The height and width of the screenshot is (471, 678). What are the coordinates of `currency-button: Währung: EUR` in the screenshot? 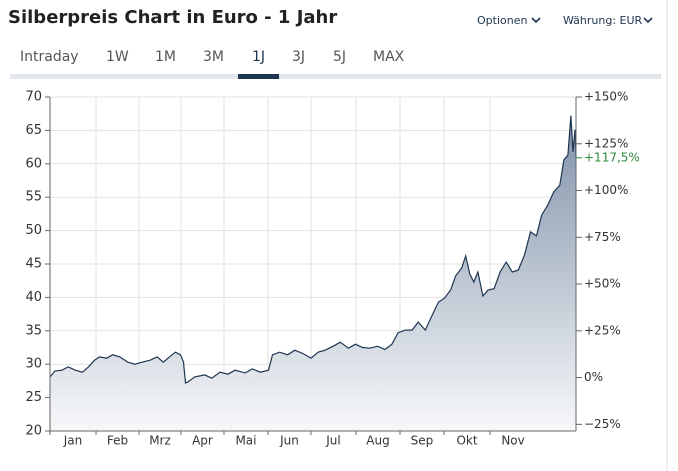 It's located at (603, 20).